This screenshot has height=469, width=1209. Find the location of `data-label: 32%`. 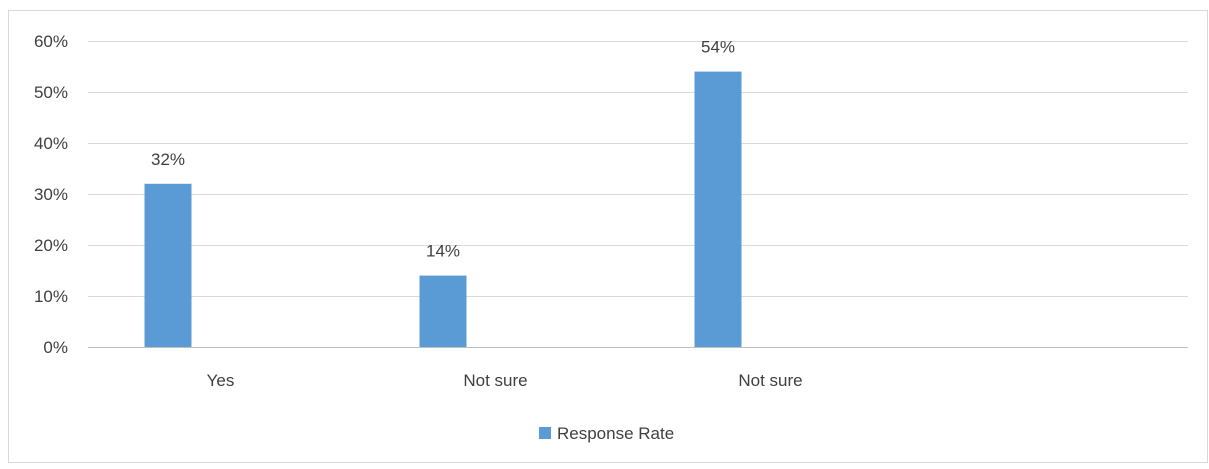

data-label: 32% is located at coordinates (168, 159).